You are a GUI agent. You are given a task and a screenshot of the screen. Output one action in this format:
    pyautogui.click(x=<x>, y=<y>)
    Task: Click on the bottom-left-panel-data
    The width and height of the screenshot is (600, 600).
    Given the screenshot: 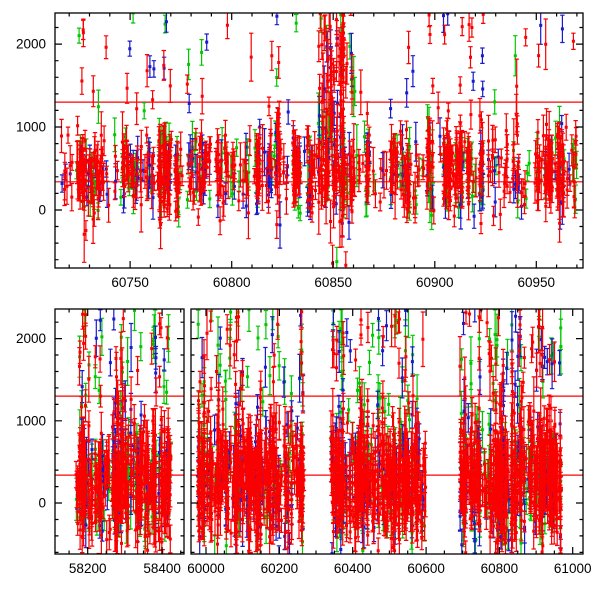 What is the action you would take?
    pyautogui.click(x=119, y=431)
    